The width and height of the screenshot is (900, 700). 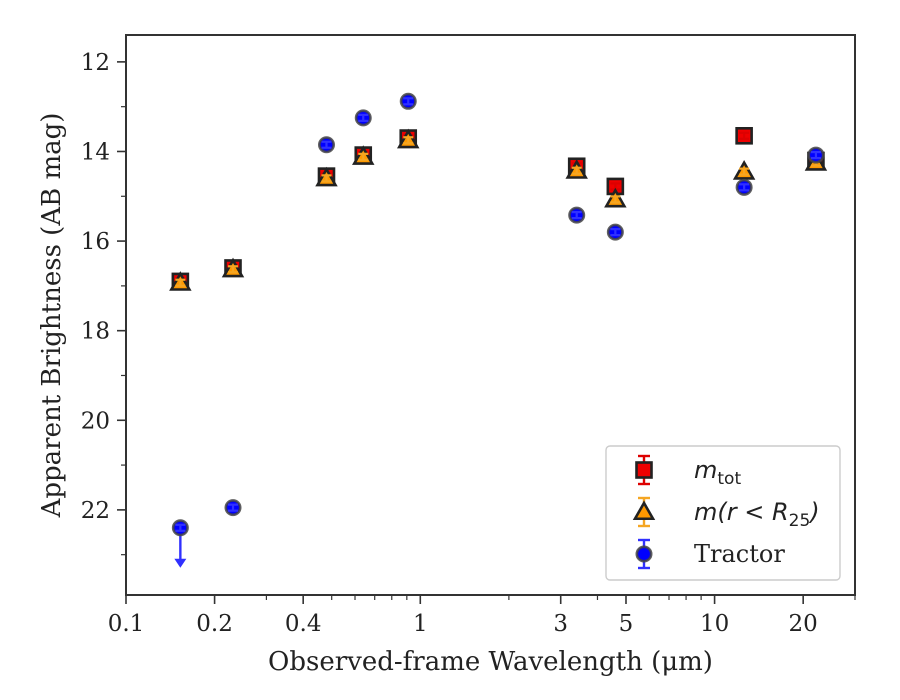 I want to click on legend-box, so click(x=723, y=513).